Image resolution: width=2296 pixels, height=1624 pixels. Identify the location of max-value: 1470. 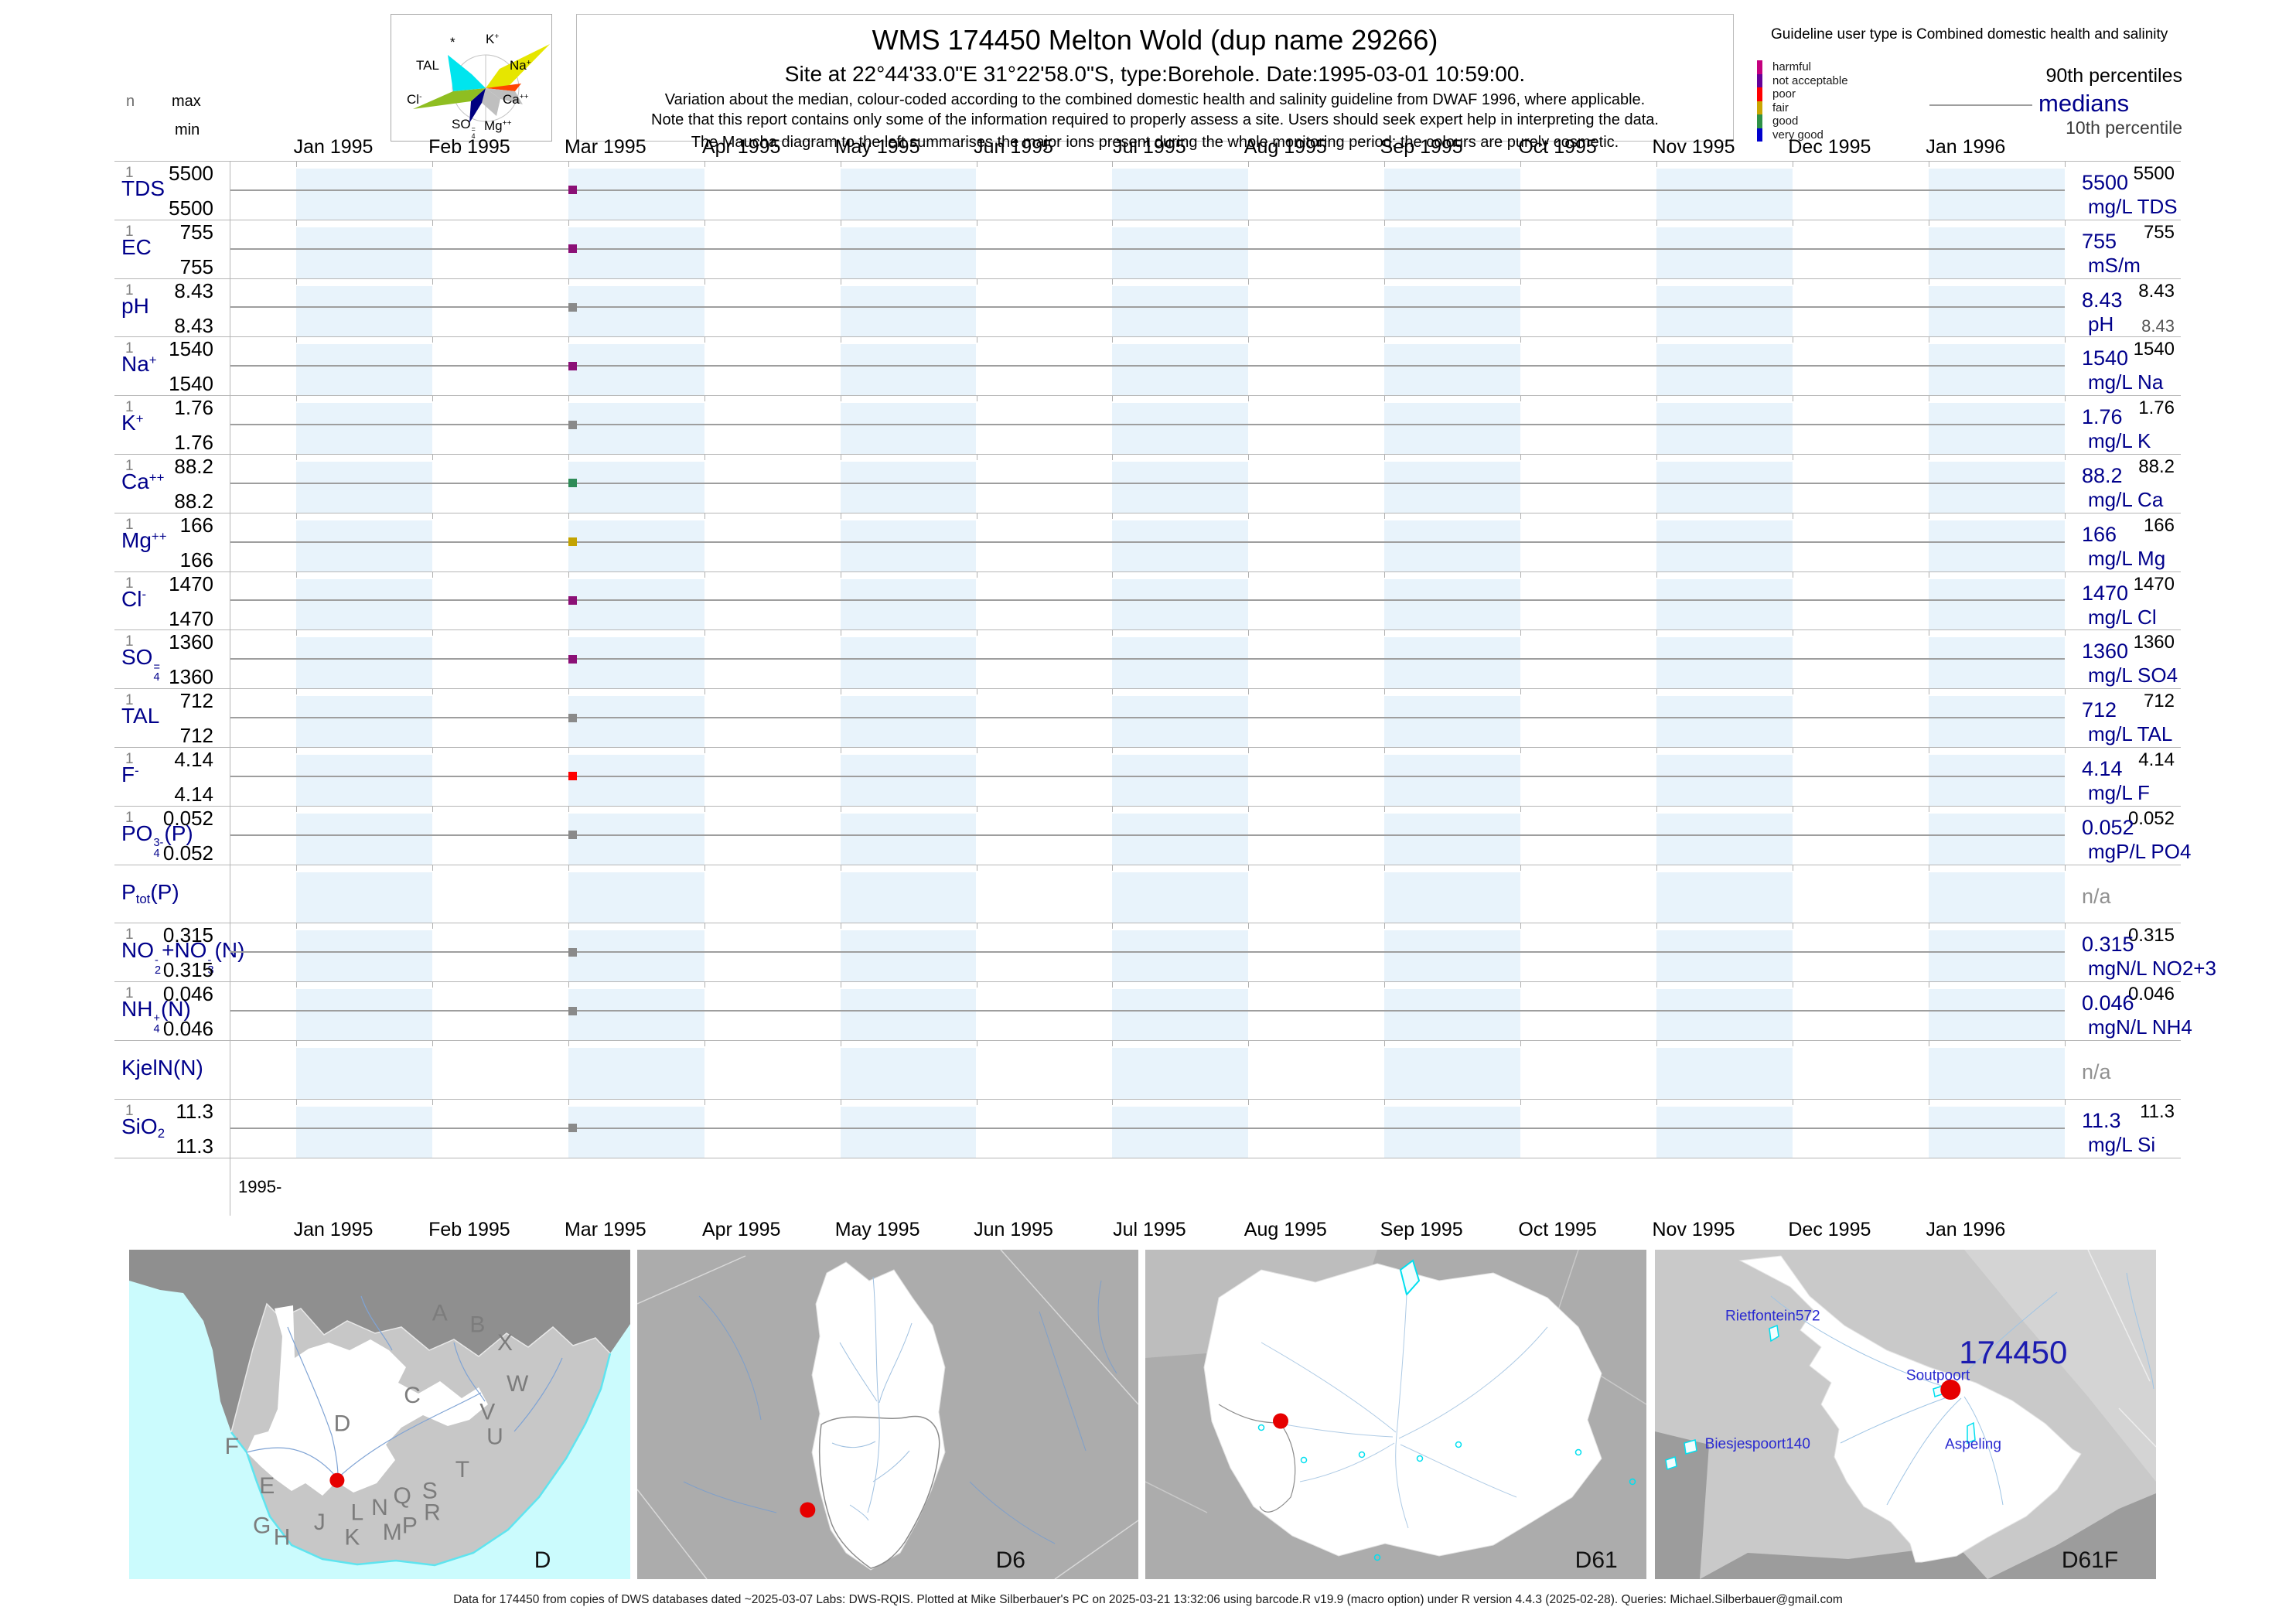
(191, 583).